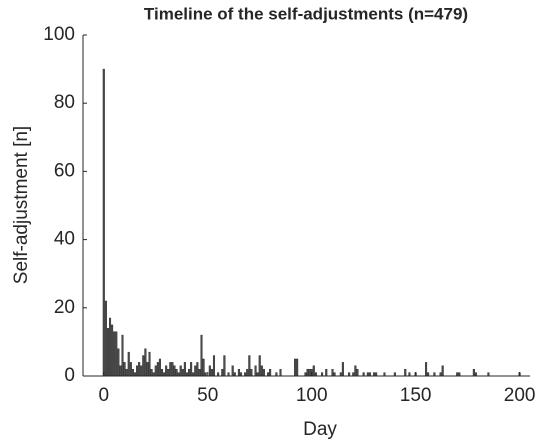  What do you see at coordinates (64, 239) in the screenshot?
I see `y-tick-label: 40` at bounding box center [64, 239].